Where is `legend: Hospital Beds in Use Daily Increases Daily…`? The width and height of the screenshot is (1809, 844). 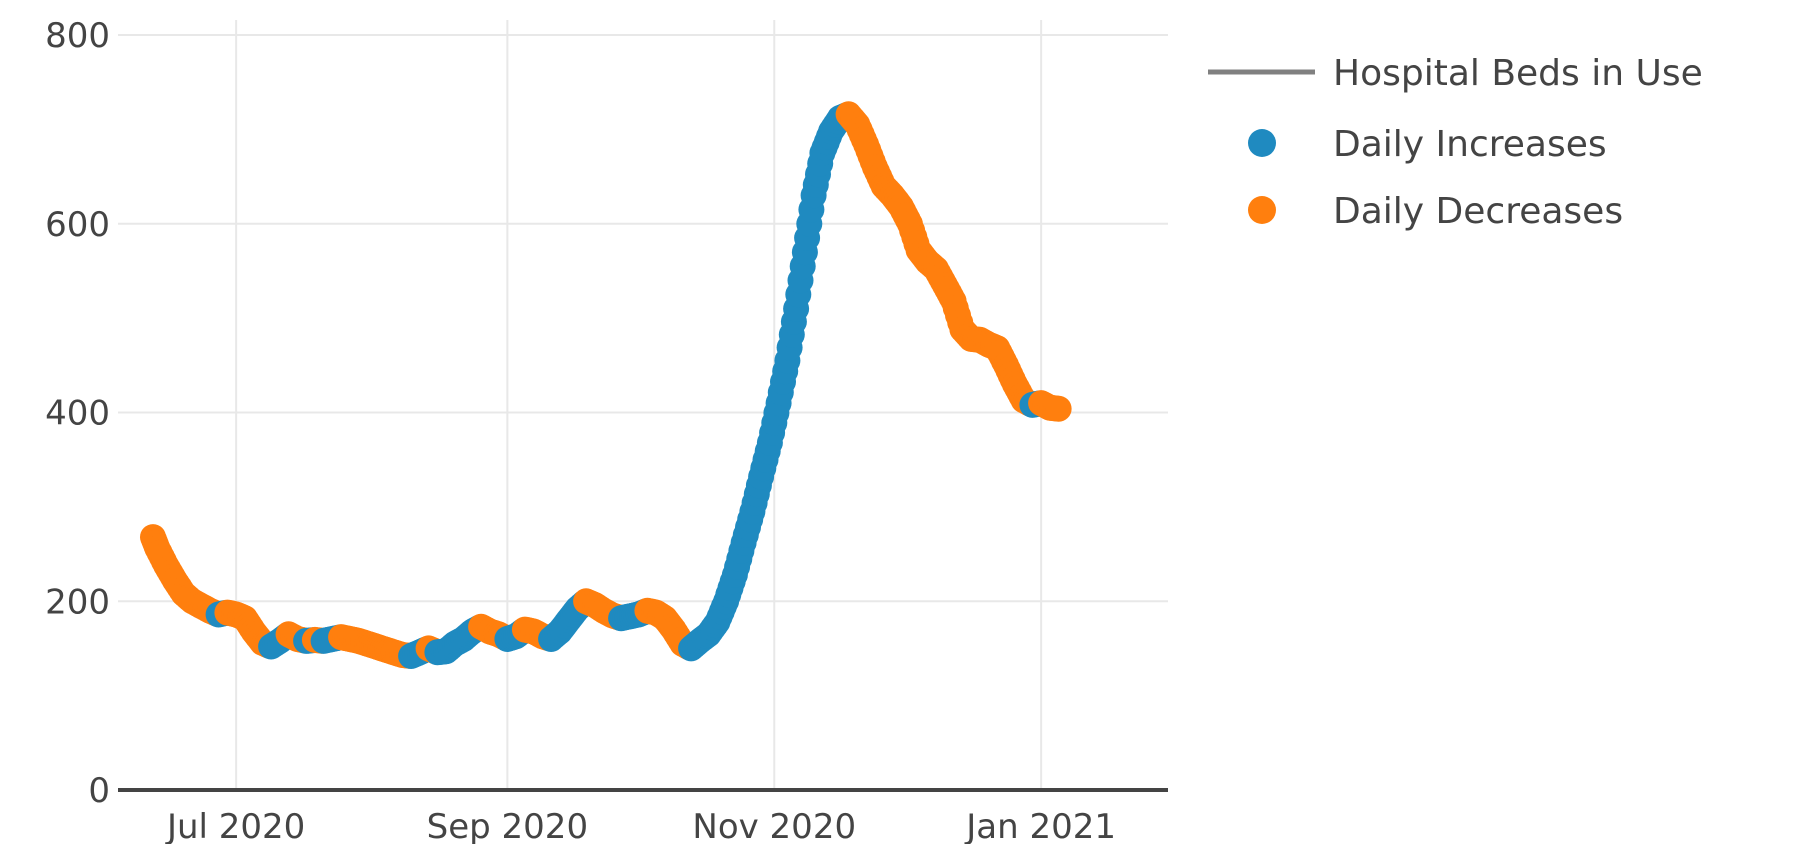
legend: Hospital Beds in Use Daily Increases Daily… is located at coordinates (1455, 142).